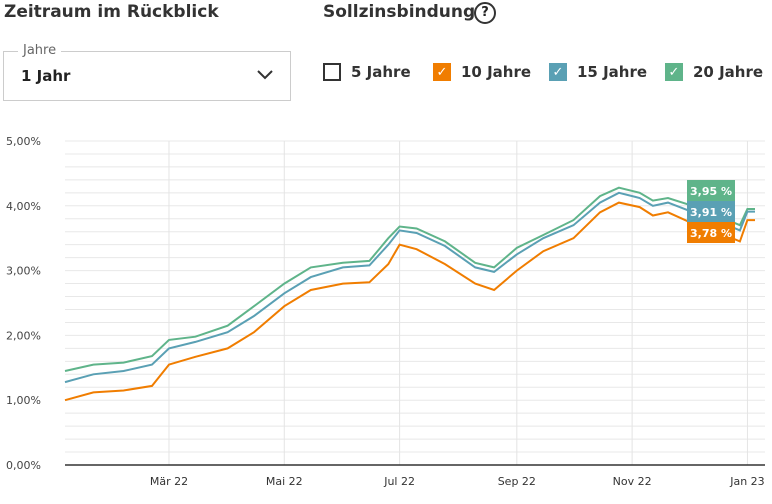 Image resolution: width=772 pixels, height=504 pixels. I want to click on period-title: Zeitraum im Rückblick, so click(111, 12).